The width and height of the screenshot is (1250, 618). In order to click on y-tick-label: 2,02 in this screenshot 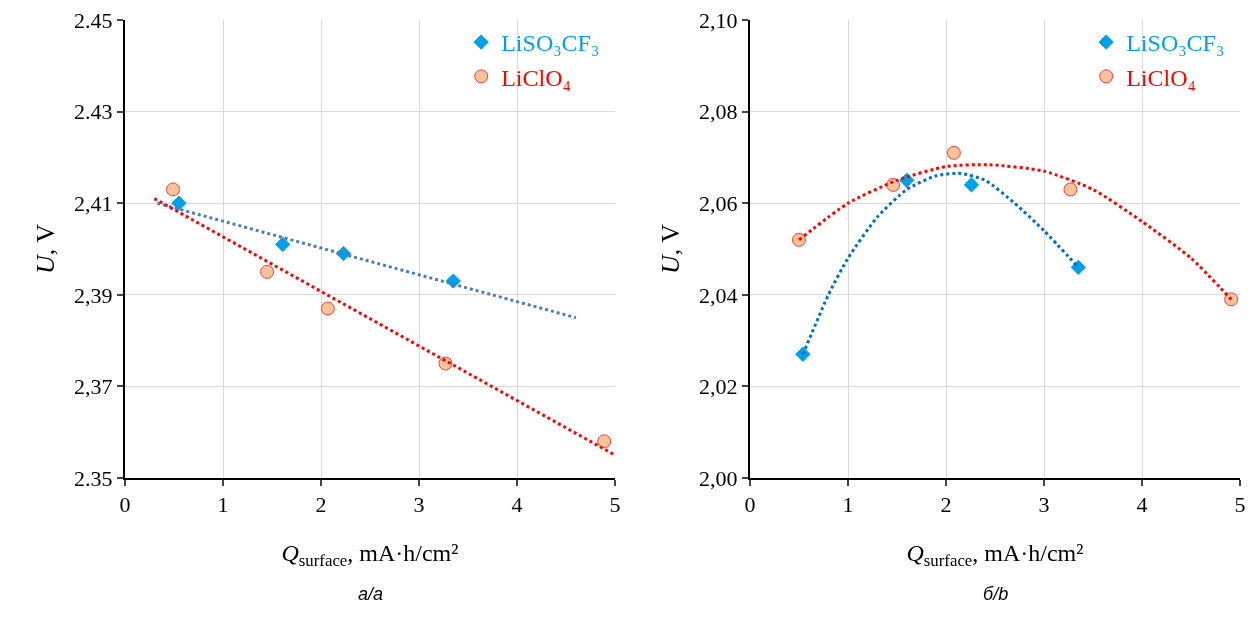, I will do `click(718, 387)`.